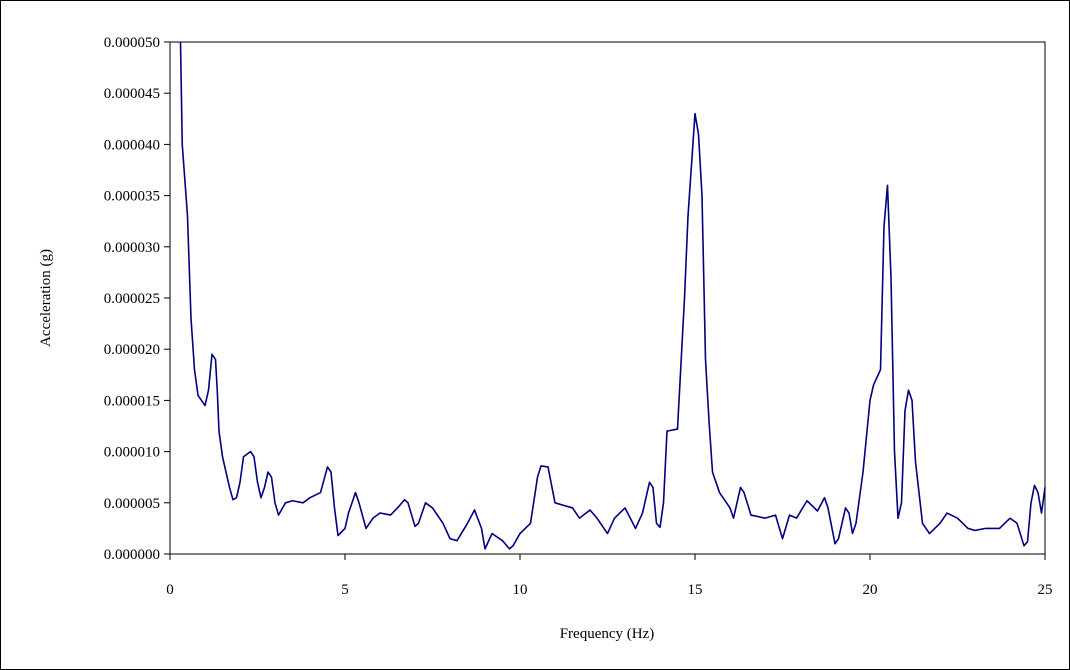 This screenshot has height=670, width=1070. What do you see at coordinates (1045, 590) in the screenshot?
I see `x-tick-label: 25` at bounding box center [1045, 590].